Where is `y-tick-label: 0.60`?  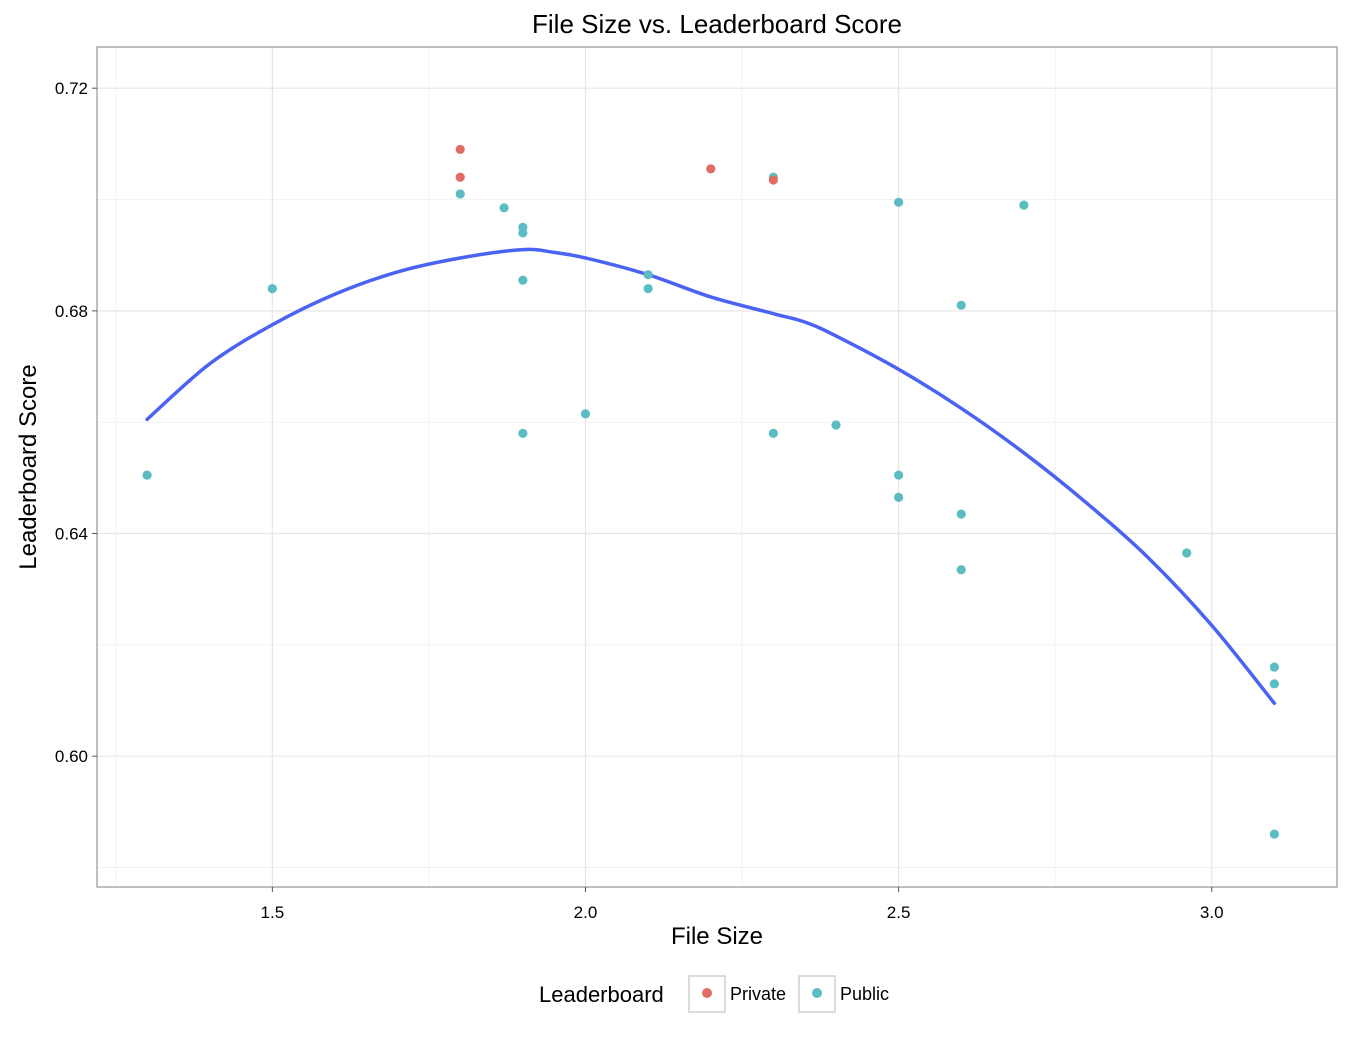 y-tick-label: 0.60 is located at coordinates (71, 756).